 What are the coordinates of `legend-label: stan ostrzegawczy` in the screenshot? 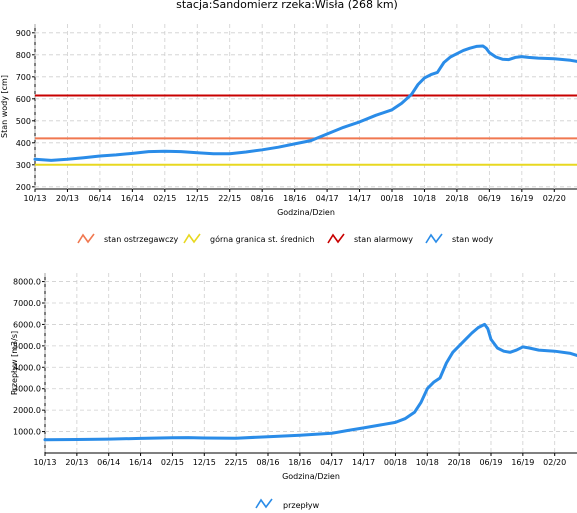 It's located at (141, 239).